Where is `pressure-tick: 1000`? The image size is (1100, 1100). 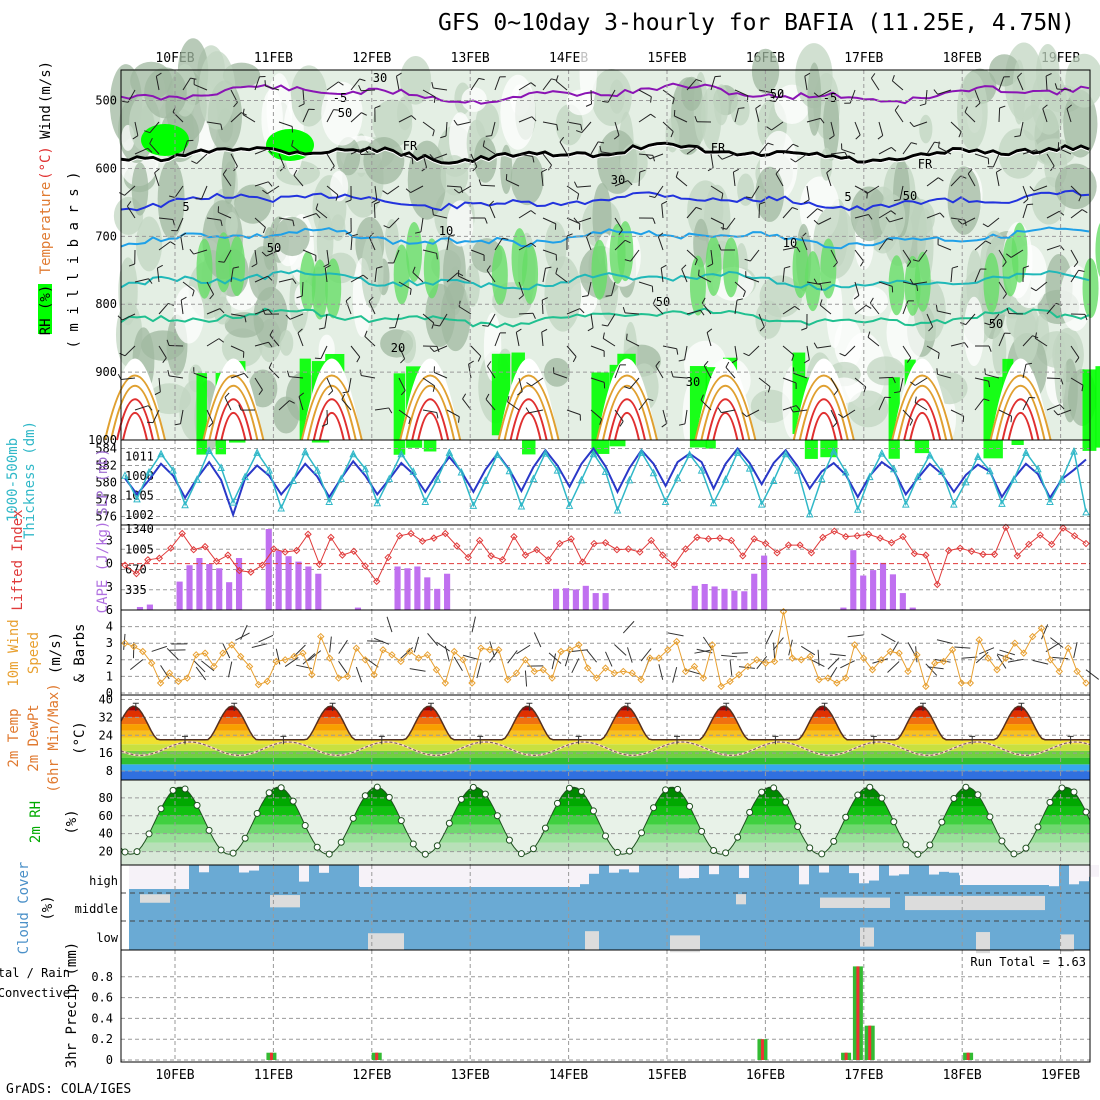
pressure-tick: 1000 is located at coordinates (102, 440).